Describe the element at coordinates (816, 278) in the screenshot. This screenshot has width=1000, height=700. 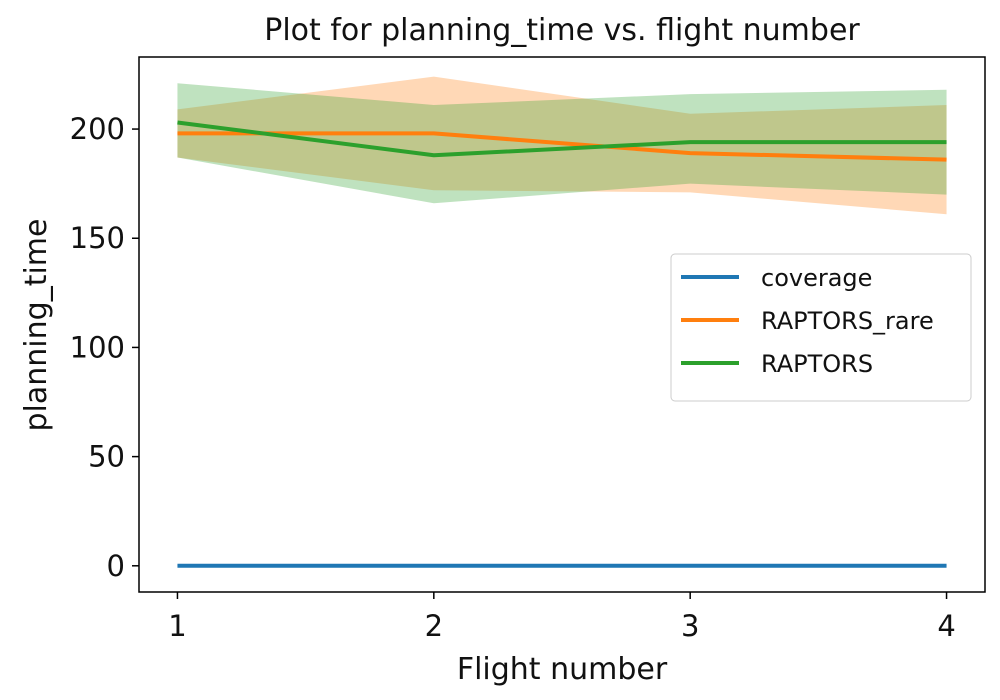
I see `legend-label-coverage: coverage` at that location.